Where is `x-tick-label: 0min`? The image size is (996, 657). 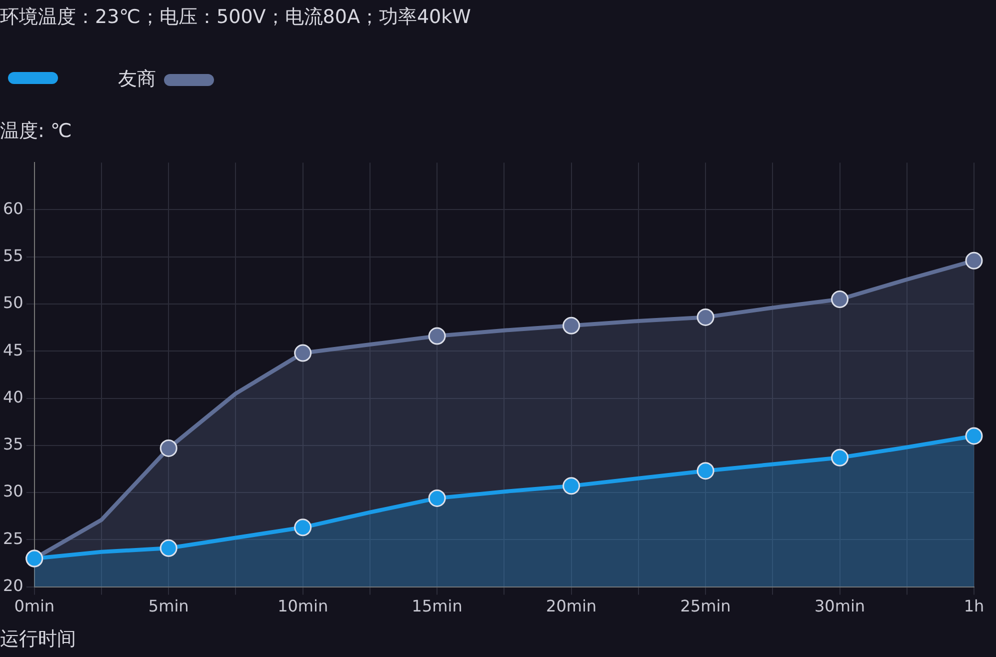 x-tick-label: 0min is located at coordinates (34, 606).